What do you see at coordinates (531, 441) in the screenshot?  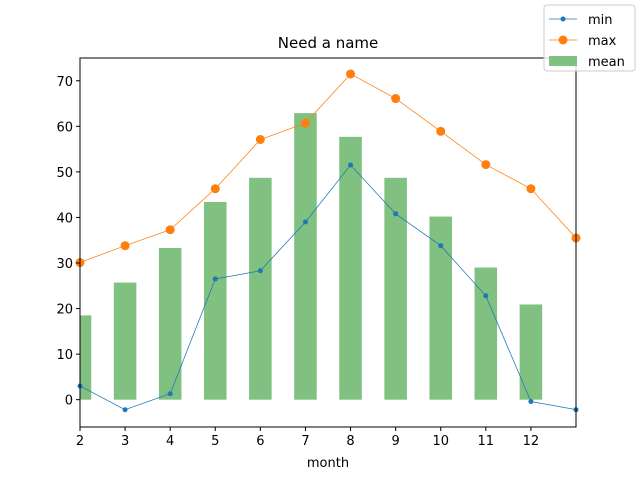 I see `x-tick-label-12: 12` at bounding box center [531, 441].